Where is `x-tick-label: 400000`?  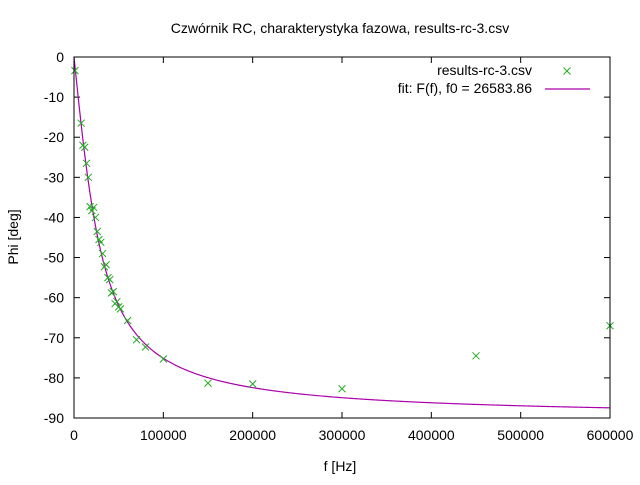
x-tick-label: 400000 is located at coordinates (431, 435).